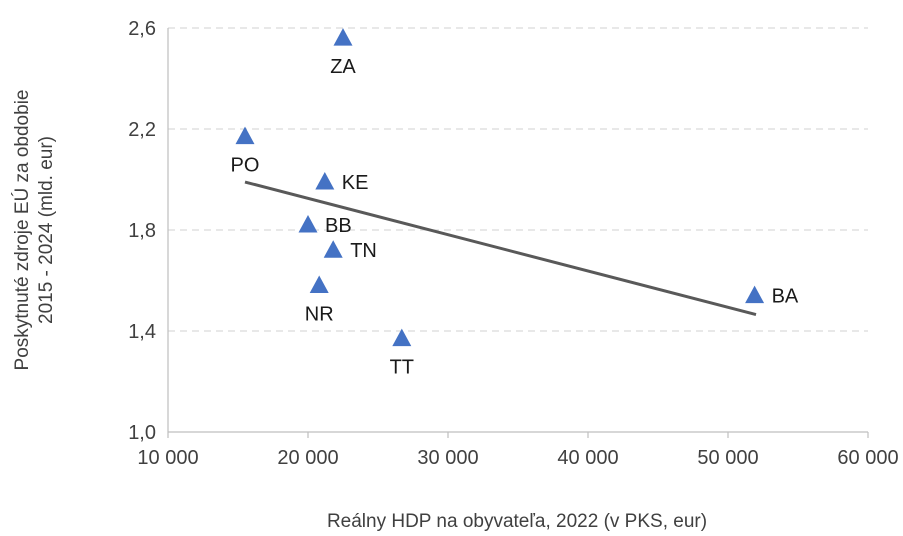 This screenshot has width=903, height=536. What do you see at coordinates (142, 130) in the screenshot?
I see `y-tick-label: 2,2` at bounding box center [142, 130].